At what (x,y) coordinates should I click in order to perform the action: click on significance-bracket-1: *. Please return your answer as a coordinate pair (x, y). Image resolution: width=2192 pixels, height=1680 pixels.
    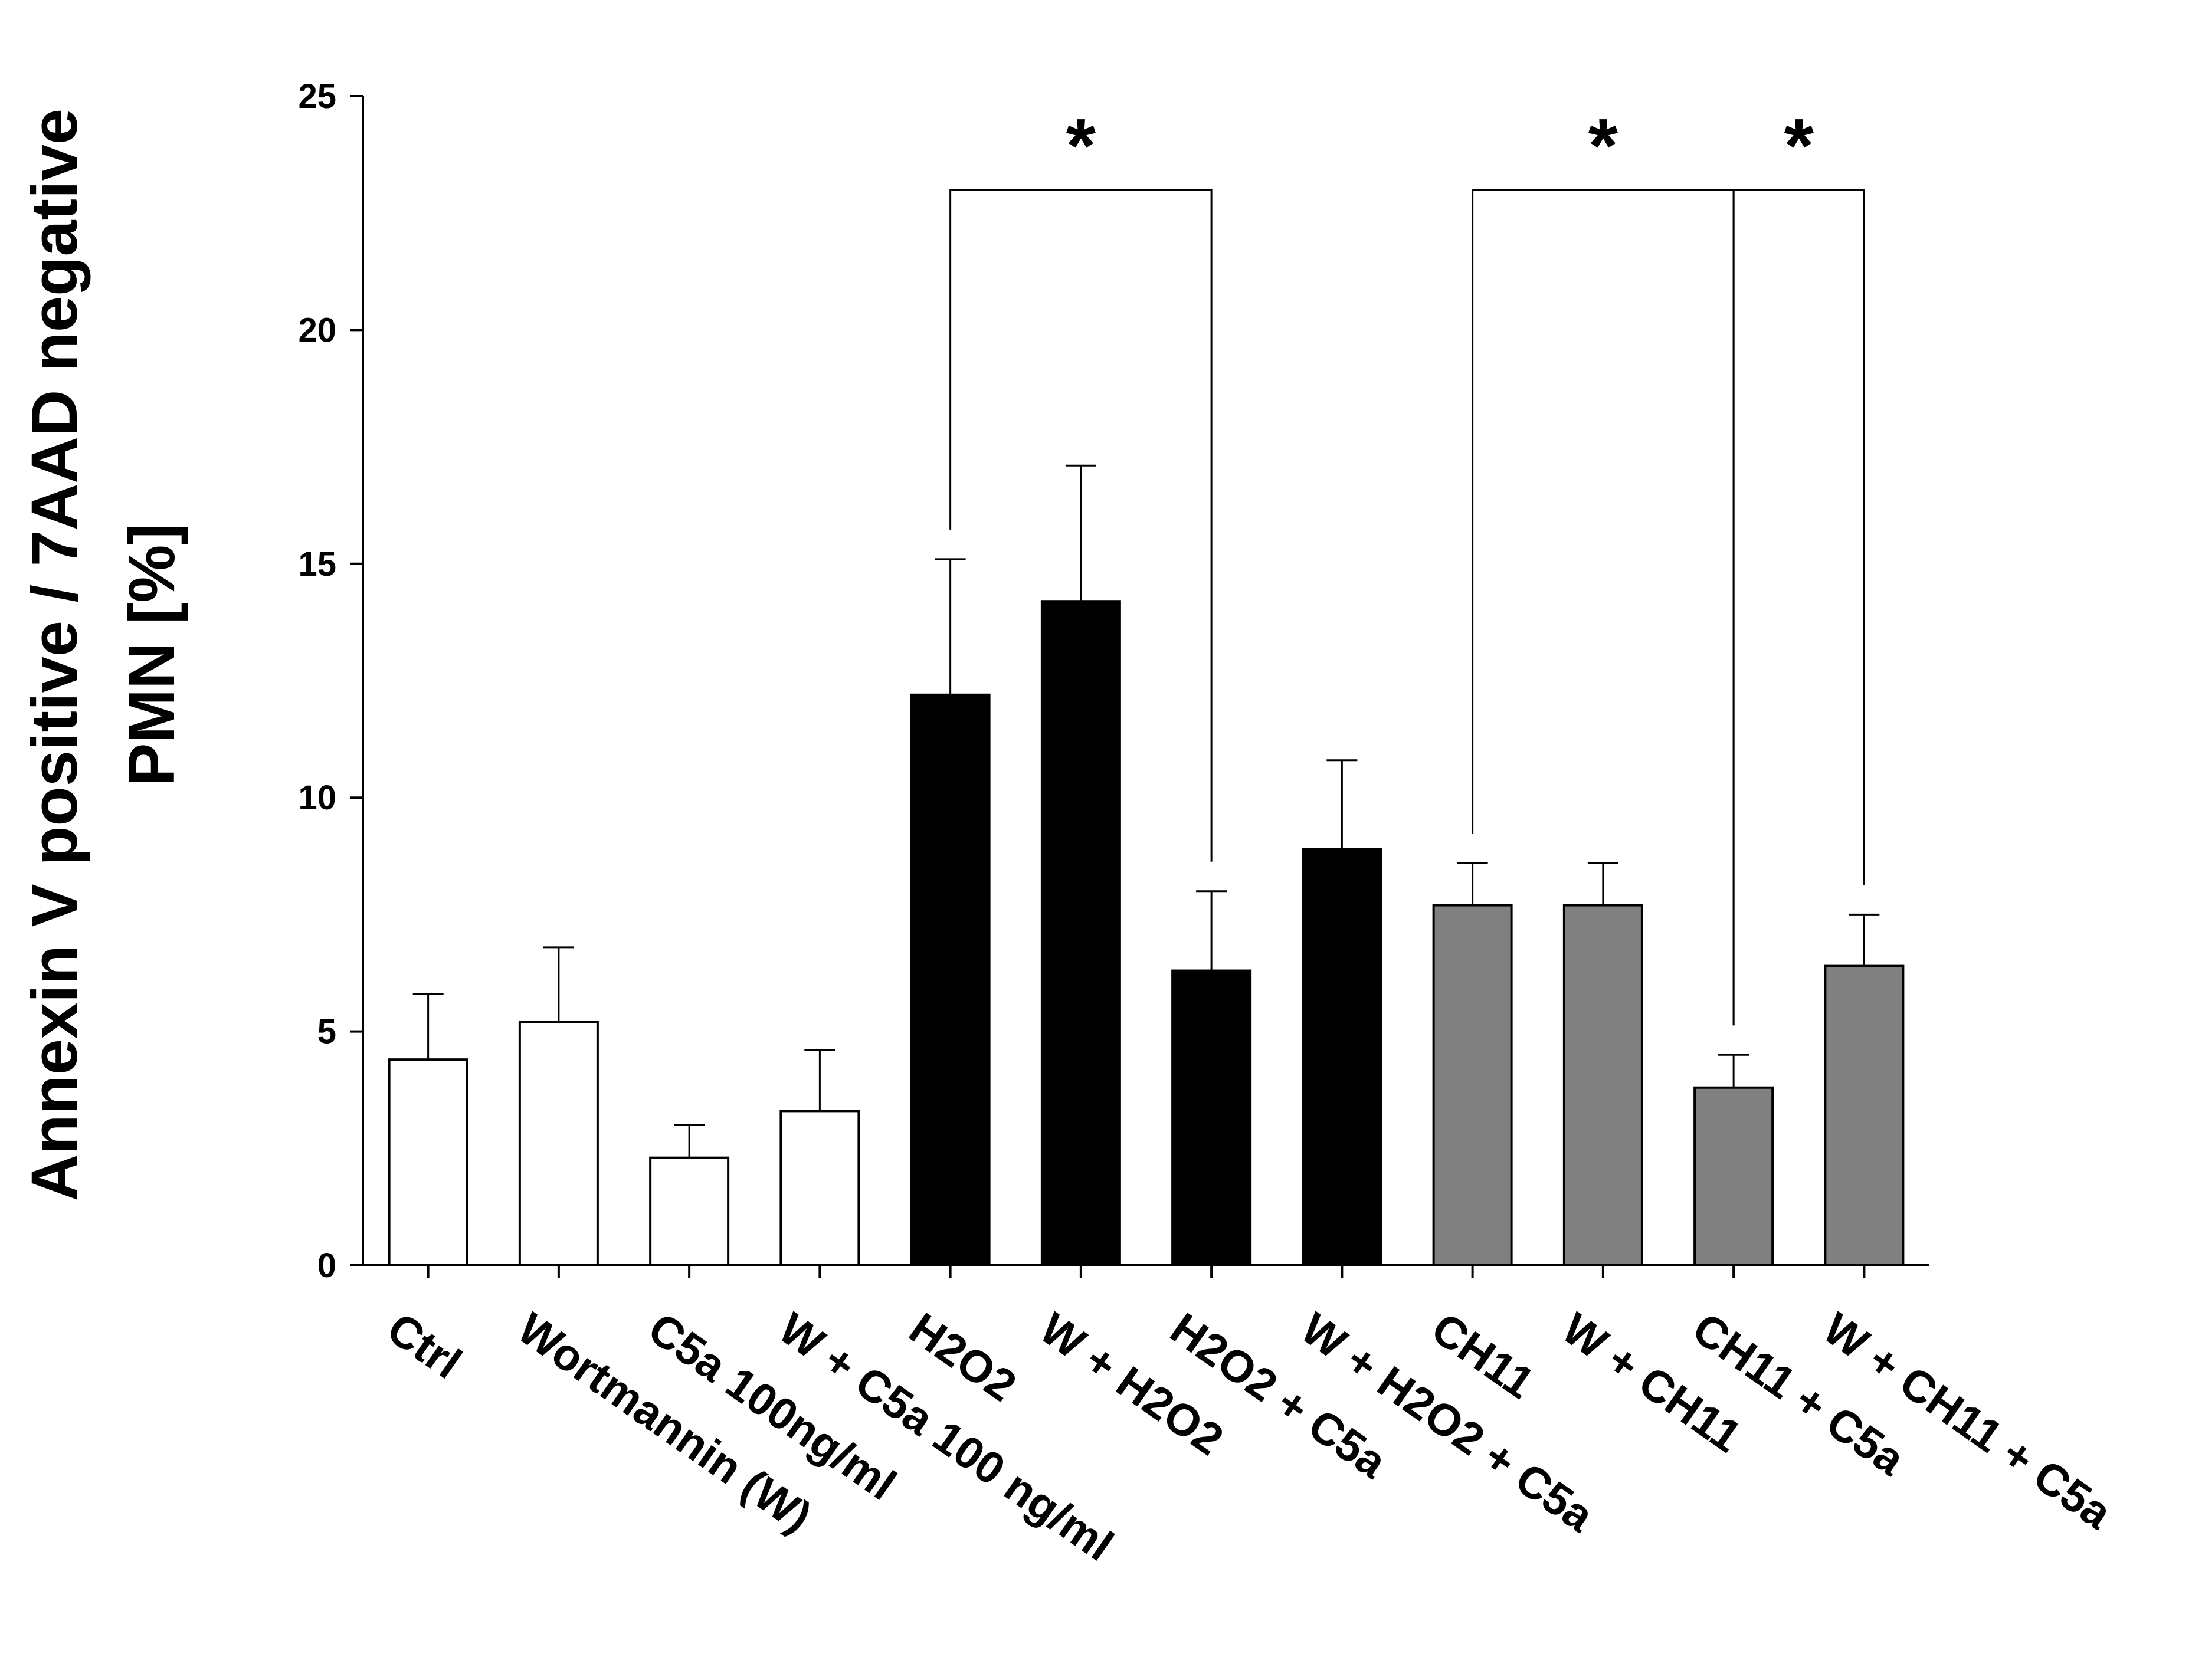
    Looking at the image, I should click on (1081, 482).